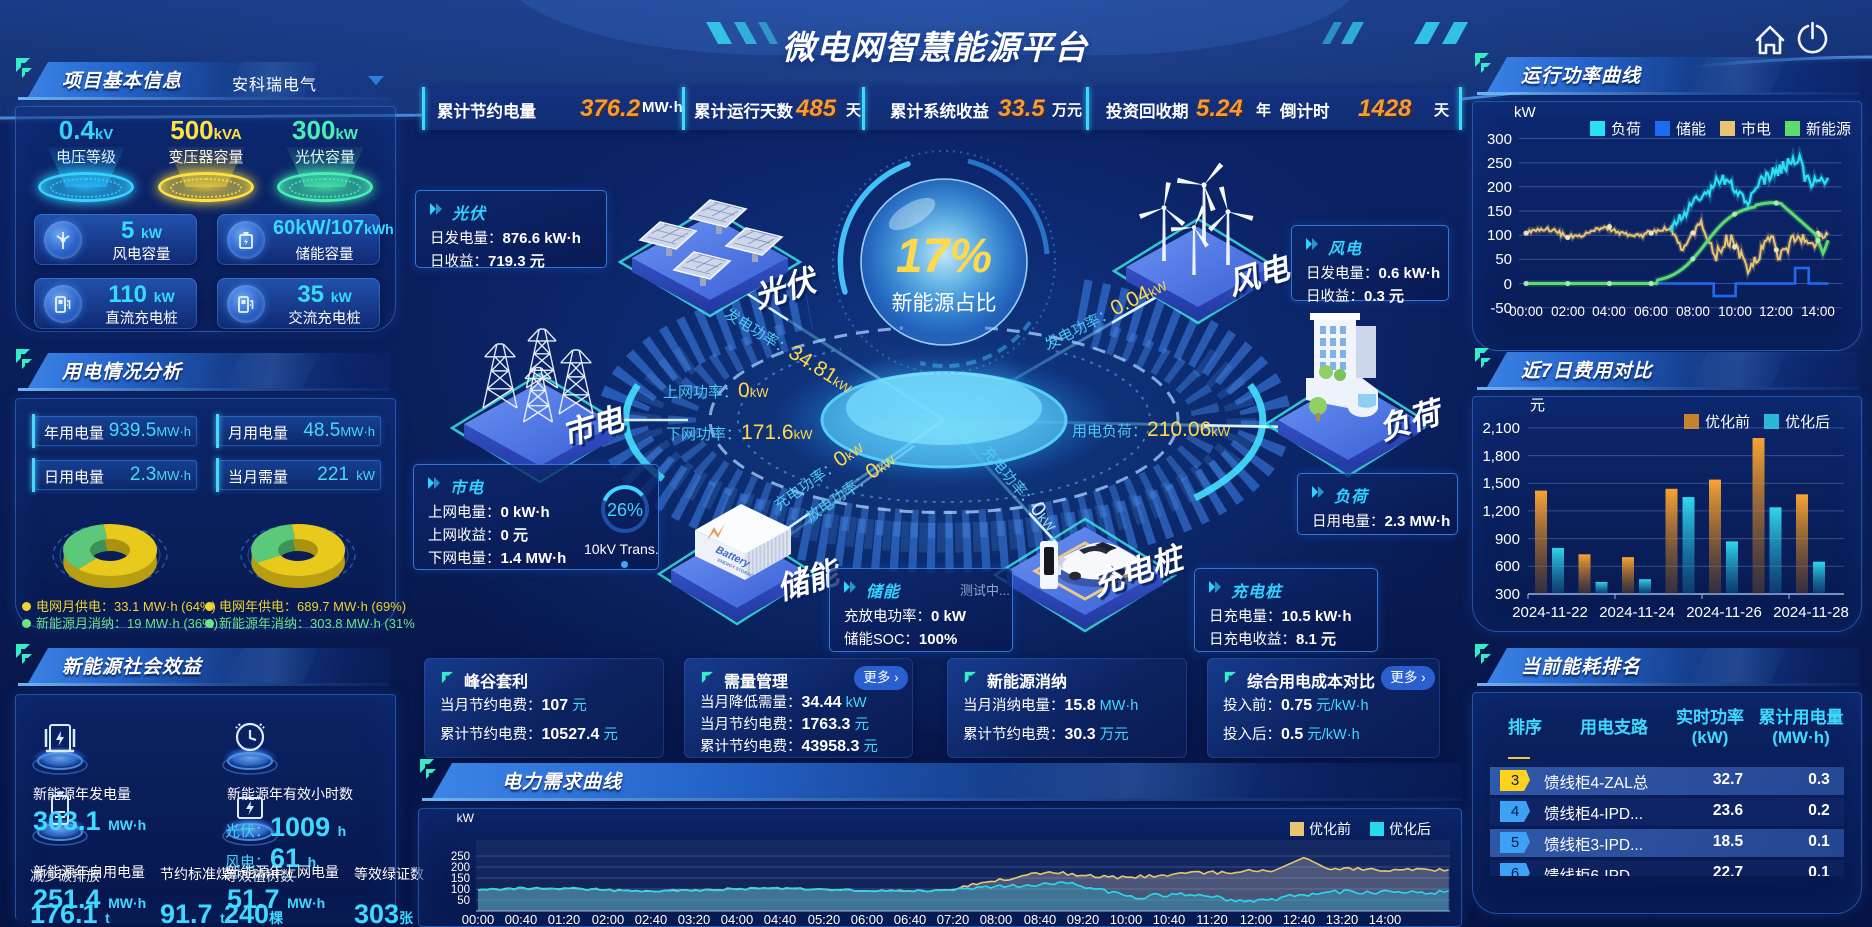 This screenshot has height=927, width=1872. I want to click on svg-text: 13:20, so click(1342, 919).